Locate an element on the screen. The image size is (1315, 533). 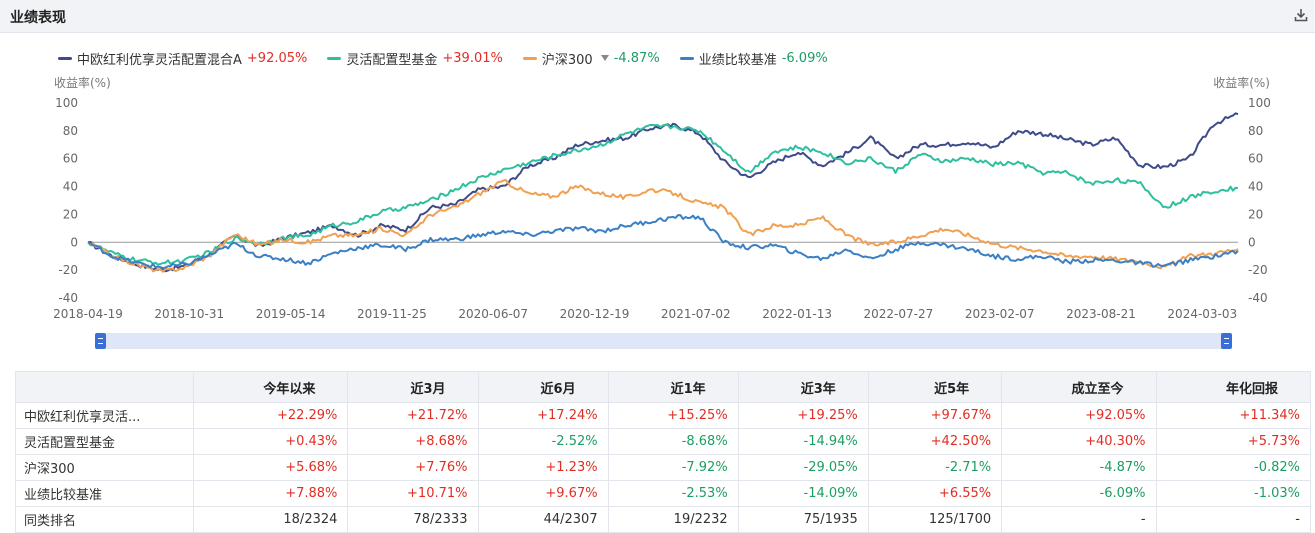
x-tick-label: 2018-10-31 is located at coordinates (189, 314).